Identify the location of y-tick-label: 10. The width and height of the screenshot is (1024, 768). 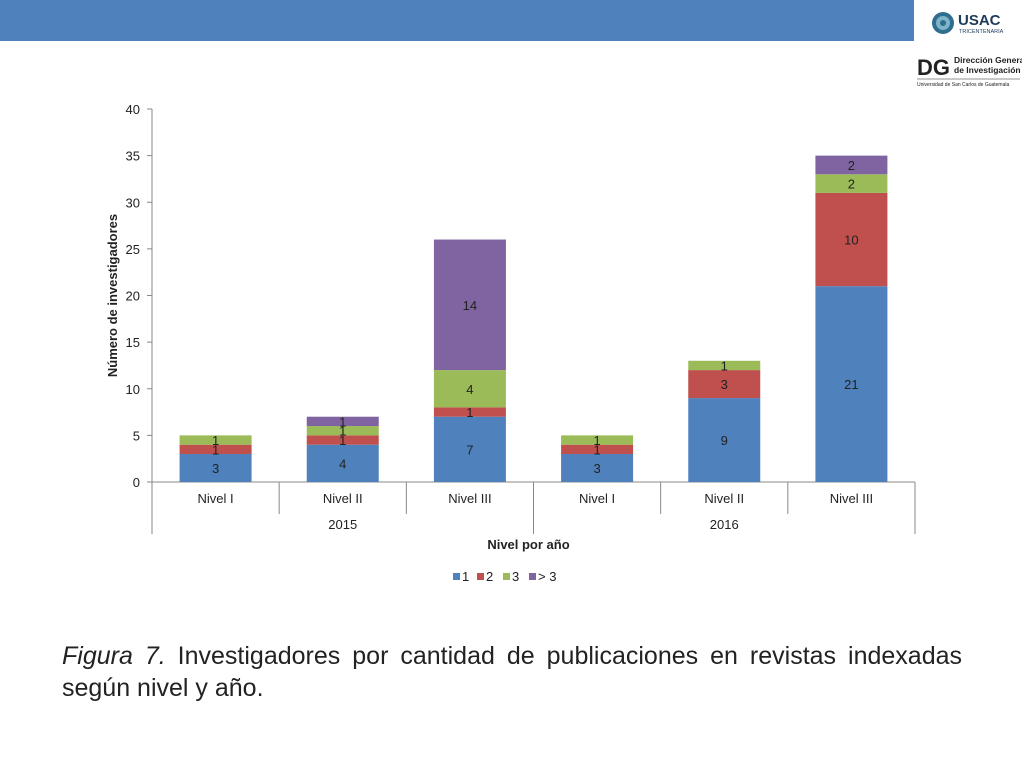
(133, 389).